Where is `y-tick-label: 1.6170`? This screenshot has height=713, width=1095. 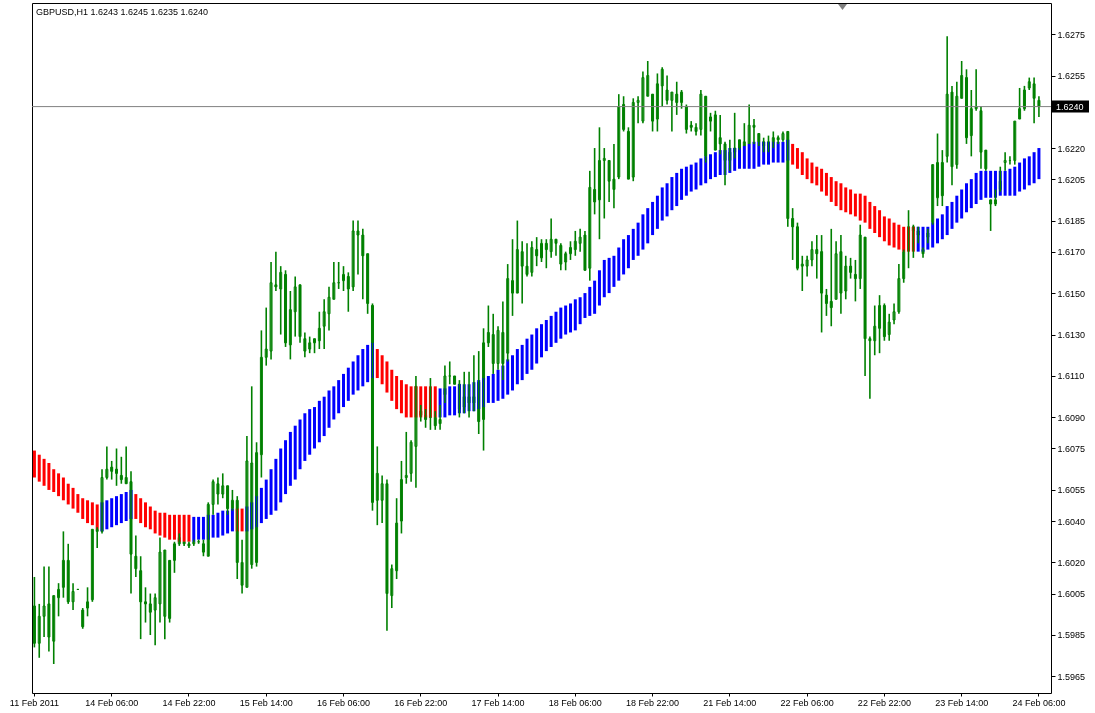 y-tick-label: 1.6170 is located at coordinates (1071, 252).